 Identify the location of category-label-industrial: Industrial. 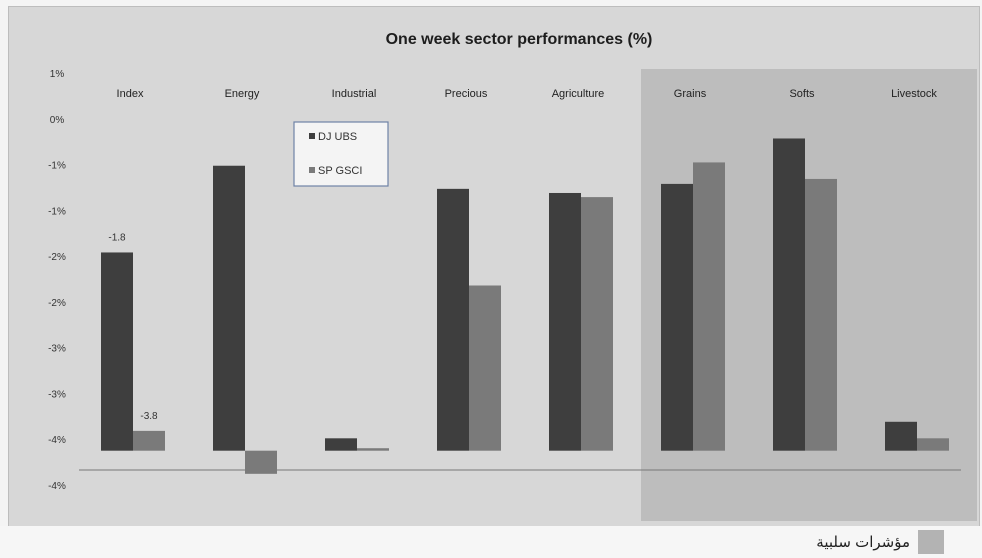
(354, 94).